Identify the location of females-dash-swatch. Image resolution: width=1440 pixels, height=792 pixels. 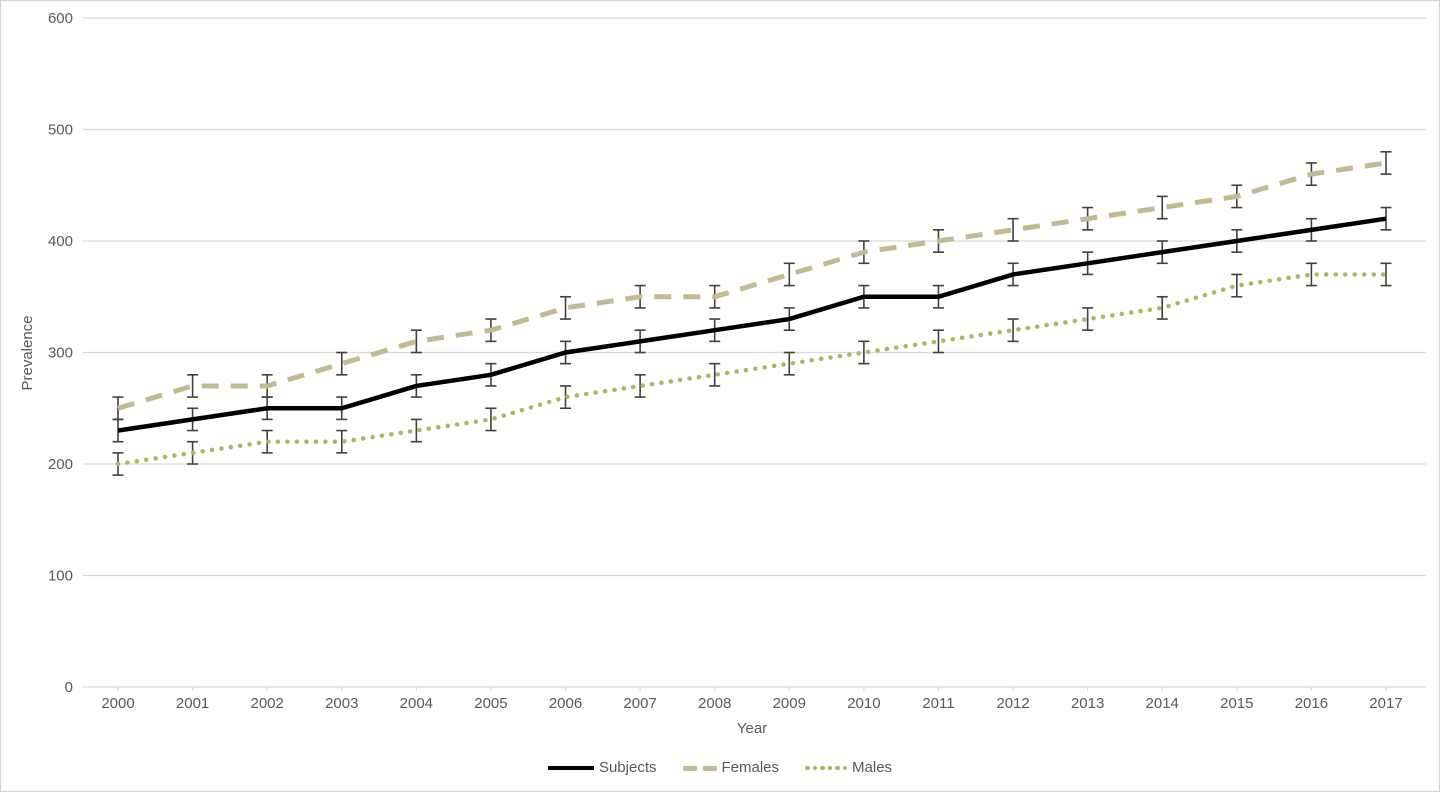
(699, 768).